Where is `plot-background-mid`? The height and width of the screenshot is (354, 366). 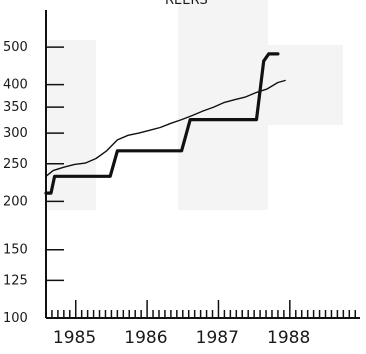 plot-background-mid is located at coordinates (223, 105).